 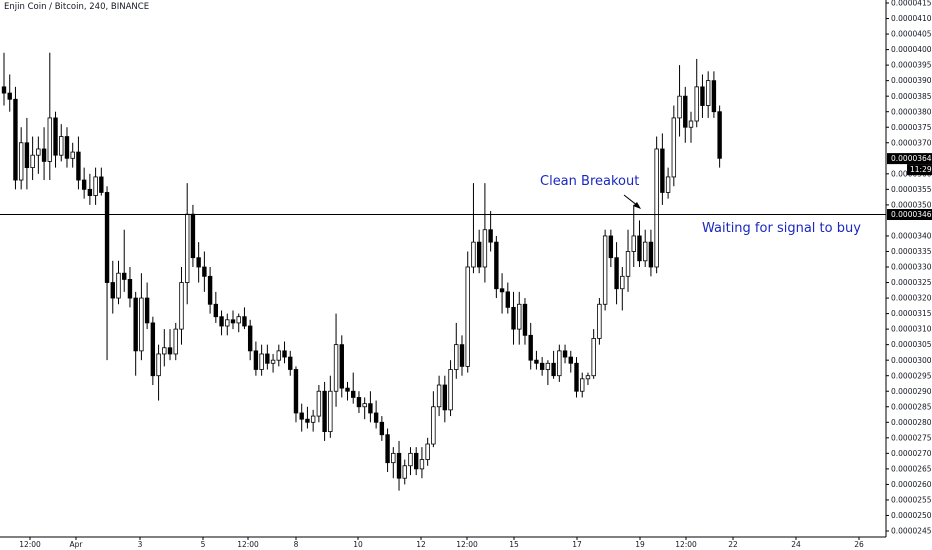 What do you see at coordinates (632, 201) in the screenshot?
I see `breakout-arrow` at bounding box center [632, 201].